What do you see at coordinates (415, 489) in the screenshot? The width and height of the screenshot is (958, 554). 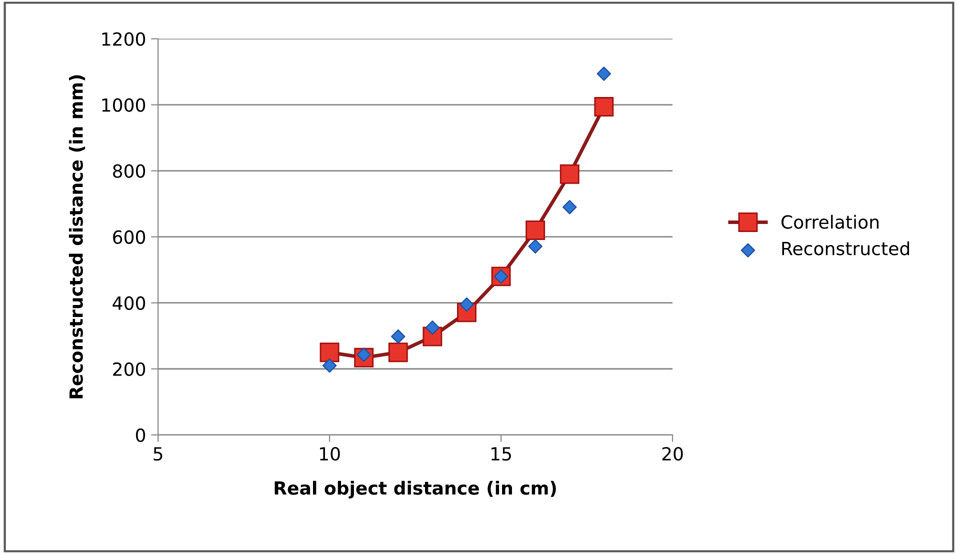 I see `x-axis-title: Real object distance (in cm)` at bounding box center [415, 489].